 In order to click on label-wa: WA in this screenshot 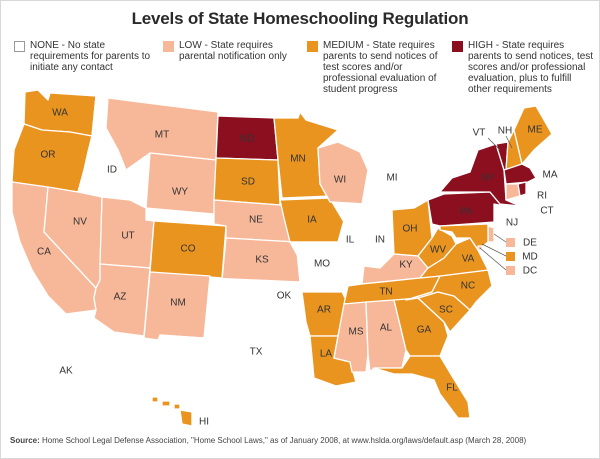, I will do `click(60, 113)`.